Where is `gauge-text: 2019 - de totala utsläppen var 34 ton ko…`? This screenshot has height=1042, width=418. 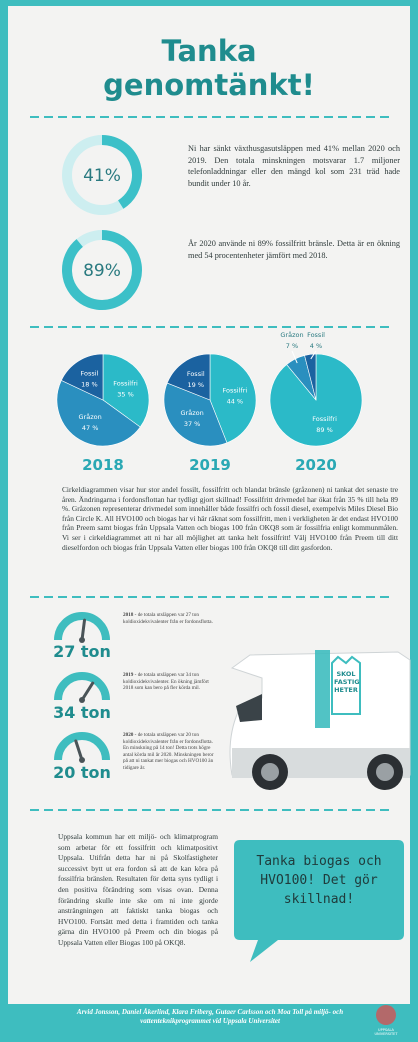
gauge-text: 2019 - de totala utsläppen var 34 ton ko… is located at coordinates (170, 682).